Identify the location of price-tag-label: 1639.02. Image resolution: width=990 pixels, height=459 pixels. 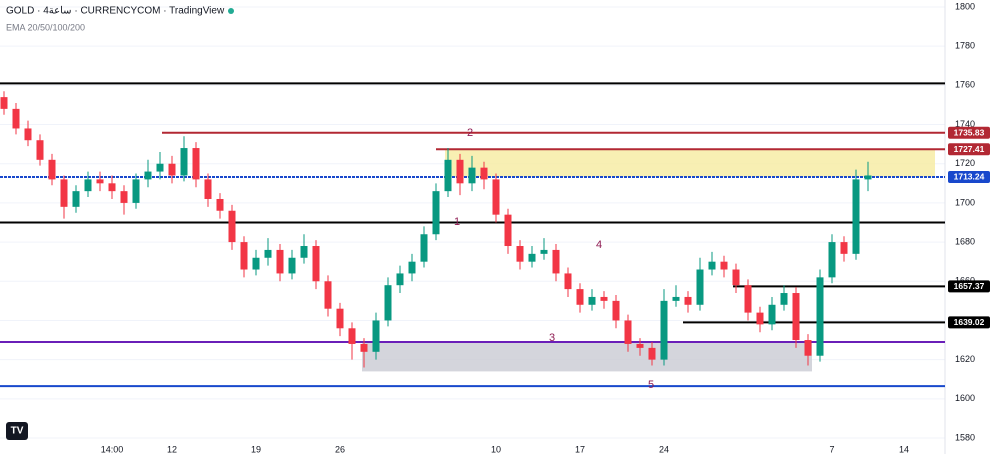
(969, 322).